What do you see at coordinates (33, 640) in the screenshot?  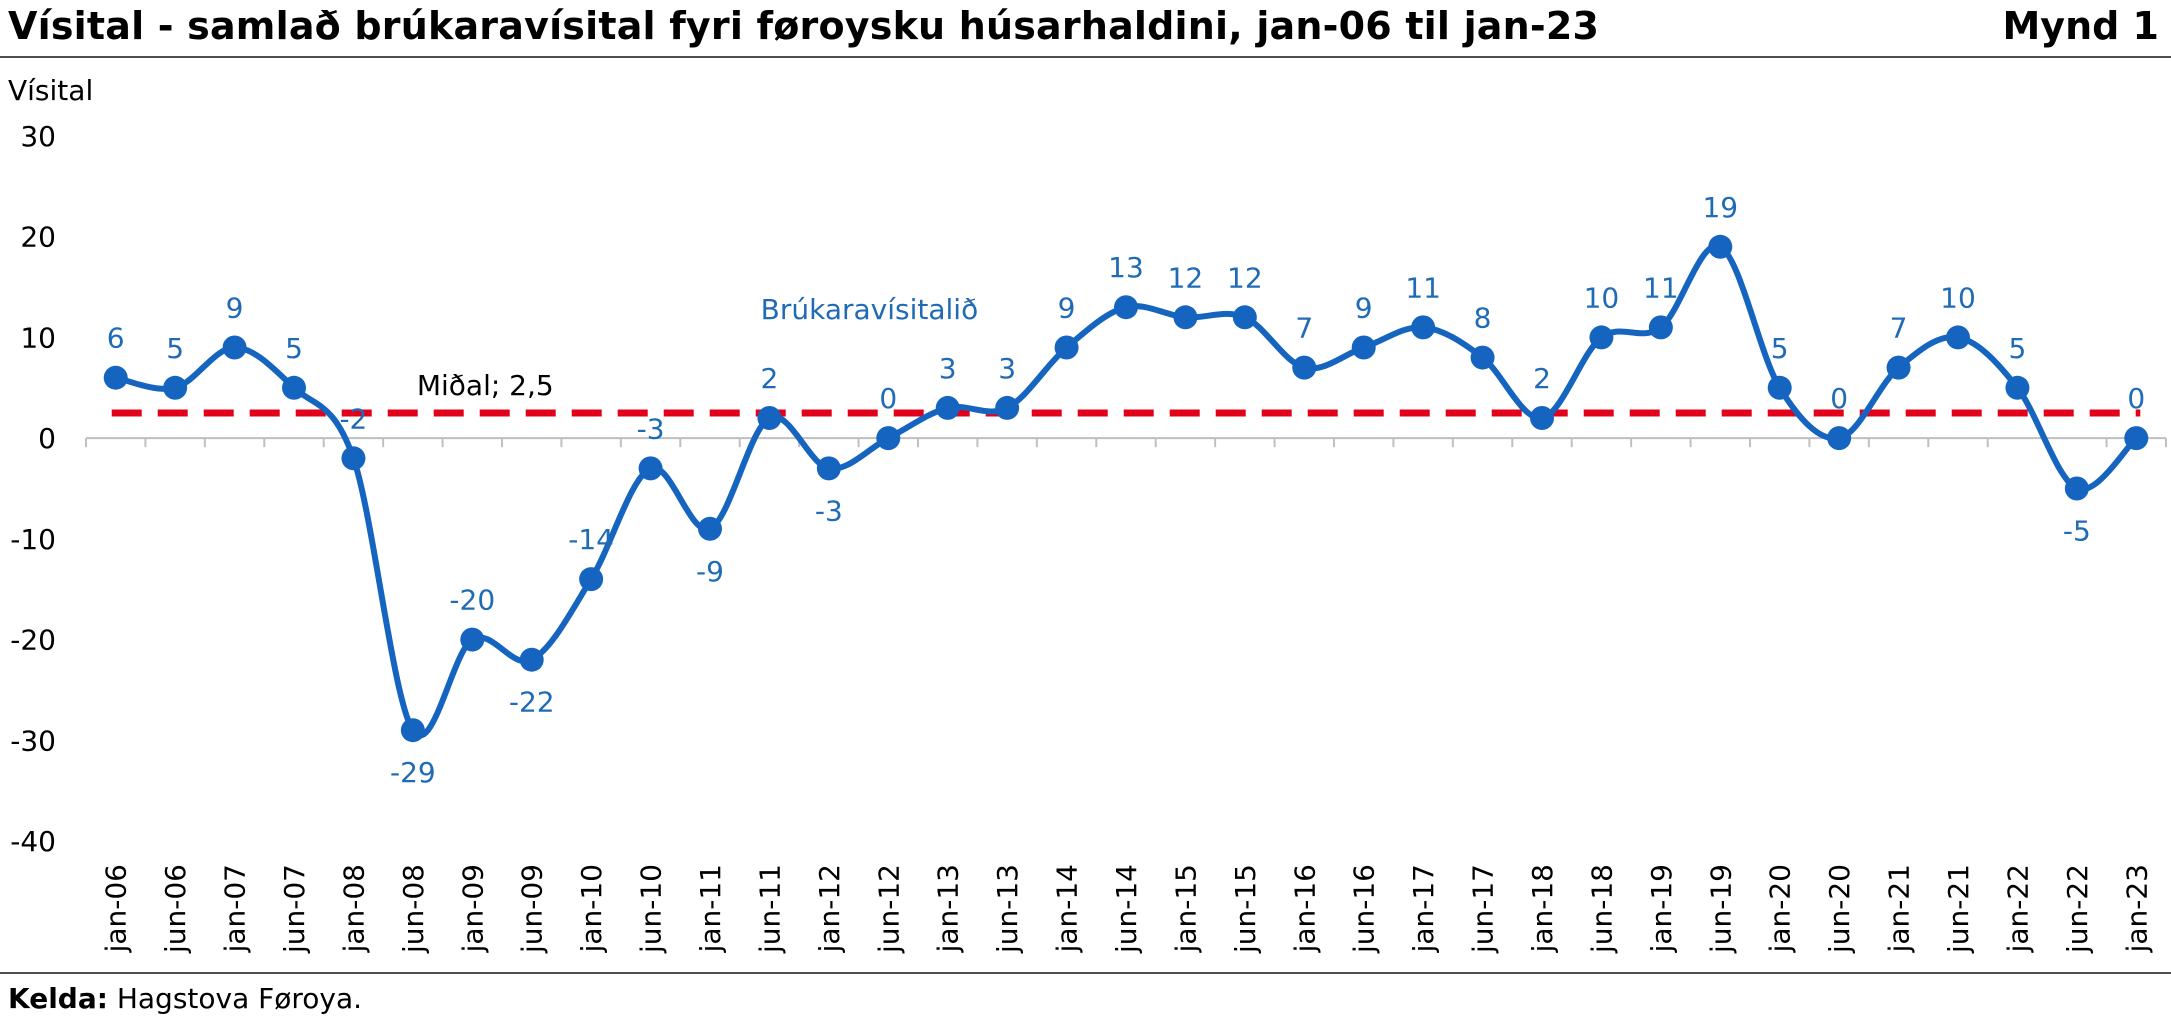 I see `y-tick-label: -20` at bounding box center [33, 640].